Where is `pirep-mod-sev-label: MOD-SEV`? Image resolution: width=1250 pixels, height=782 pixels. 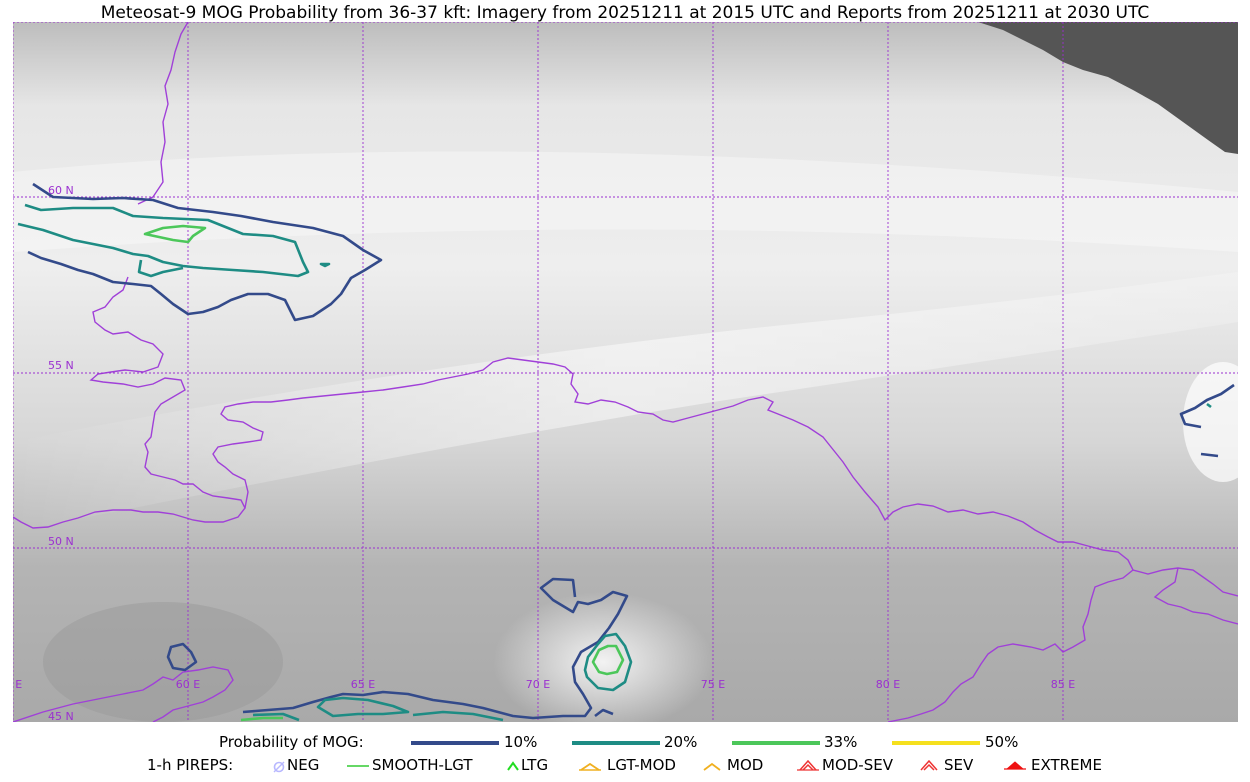
pirep-mod-sev-label: MOD-SEV is located at coordinates (857, 765).